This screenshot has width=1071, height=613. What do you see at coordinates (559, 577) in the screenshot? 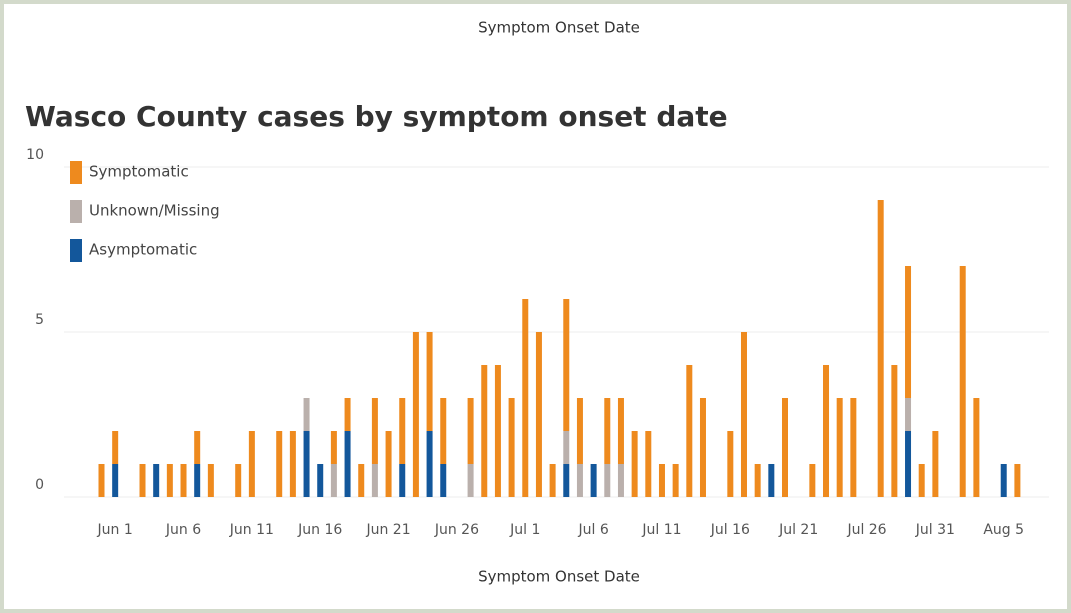
I see `x-axis-title: Symptom Onset Date` at bounding box center [559, 577].